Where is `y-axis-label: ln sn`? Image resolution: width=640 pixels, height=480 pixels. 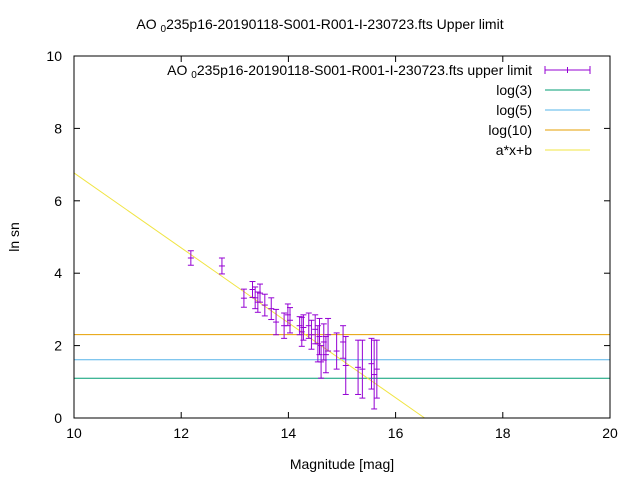 y-axis-label: ln sn is located at coordinates (14, 237).